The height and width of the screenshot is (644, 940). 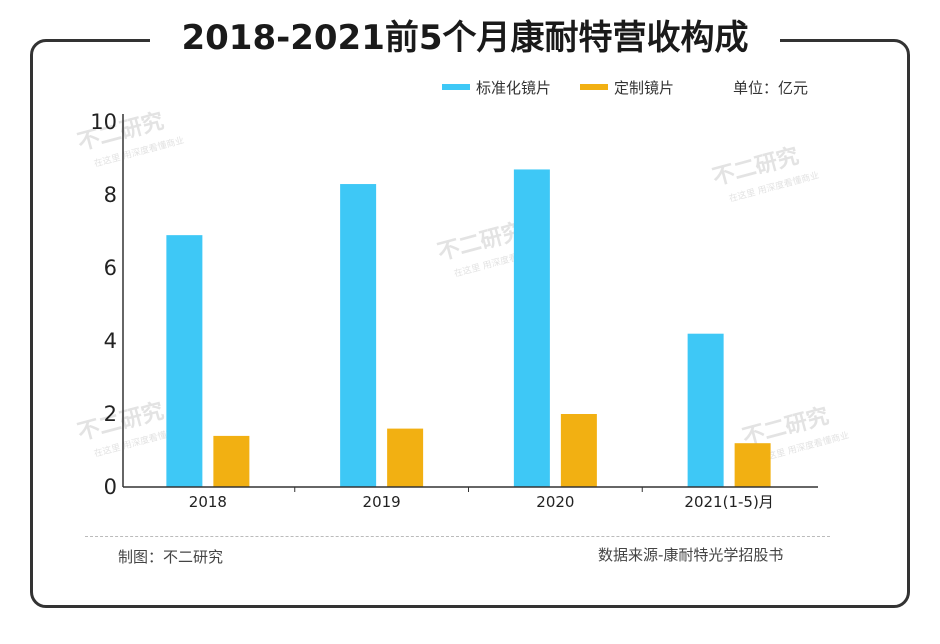 I want to click on y-tick-label: 8, so click(x=110, y=195).